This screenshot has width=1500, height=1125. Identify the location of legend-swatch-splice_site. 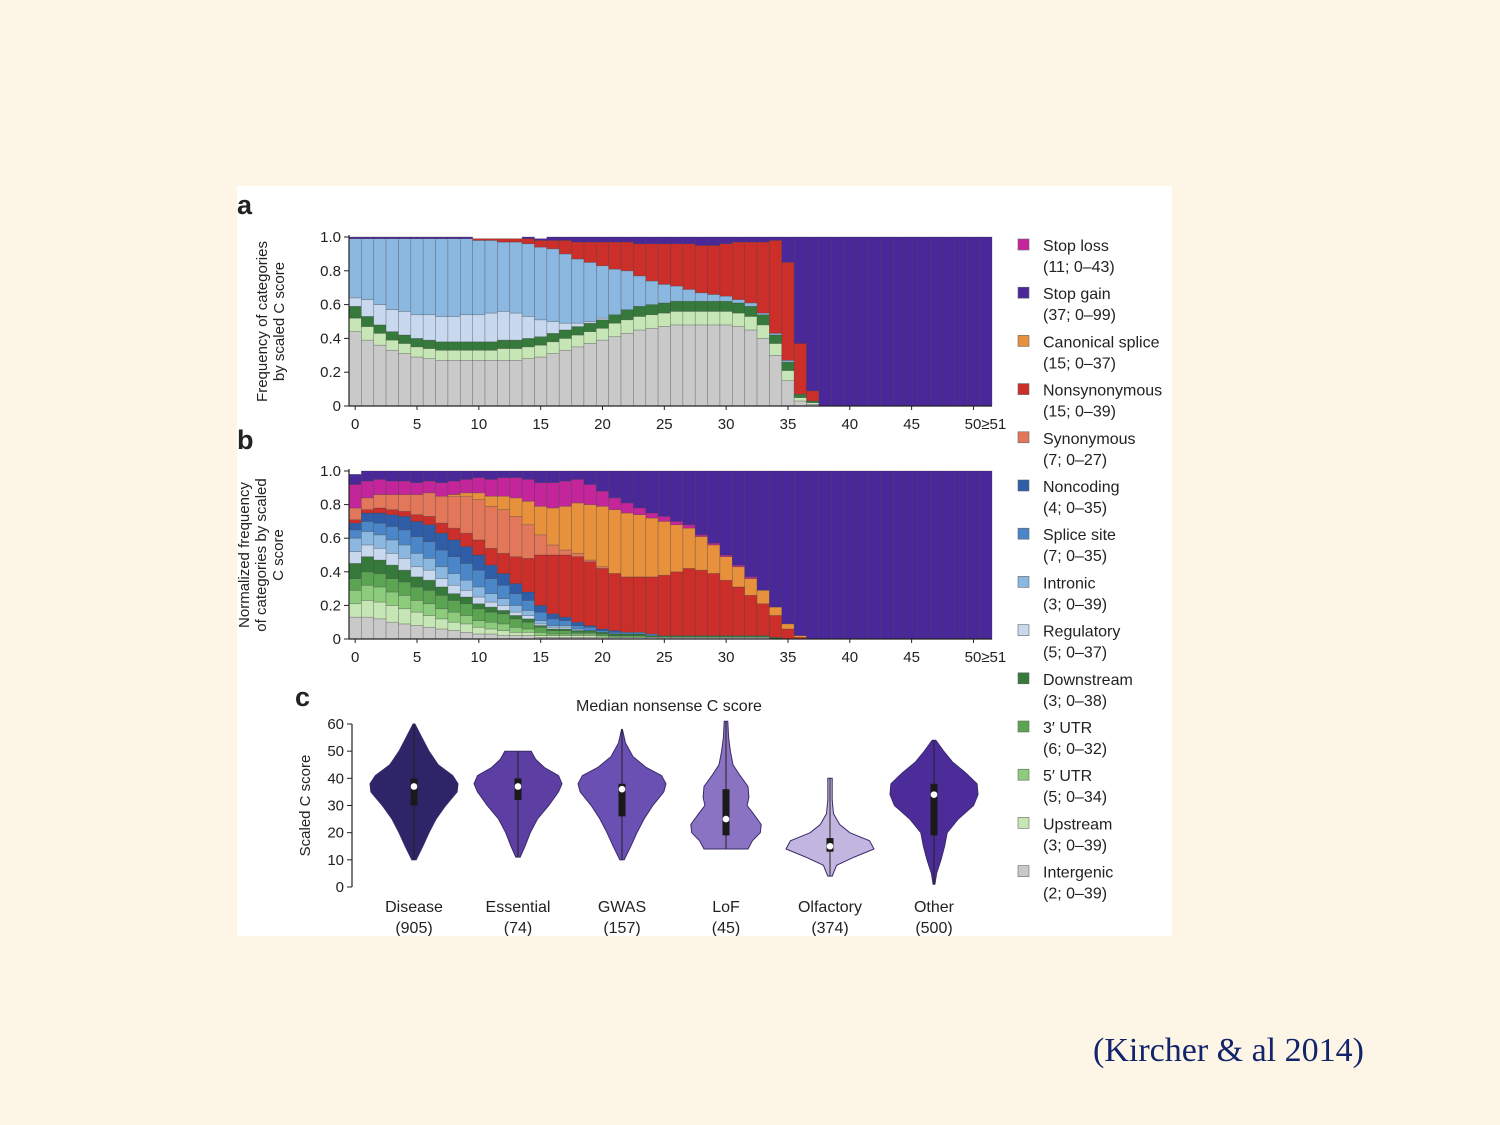
(1023, 533).